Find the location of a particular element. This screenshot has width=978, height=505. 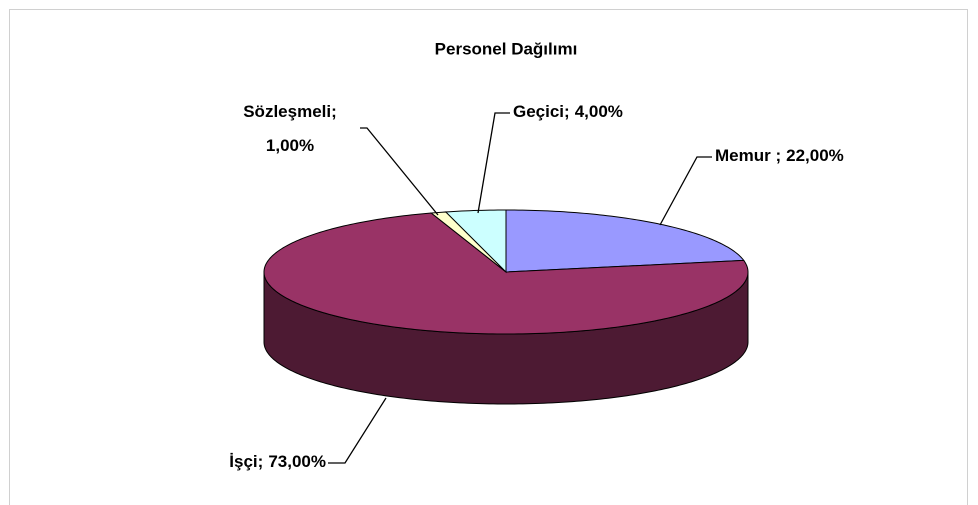

label-value: 22,00% is located at coordinates (815, 155).